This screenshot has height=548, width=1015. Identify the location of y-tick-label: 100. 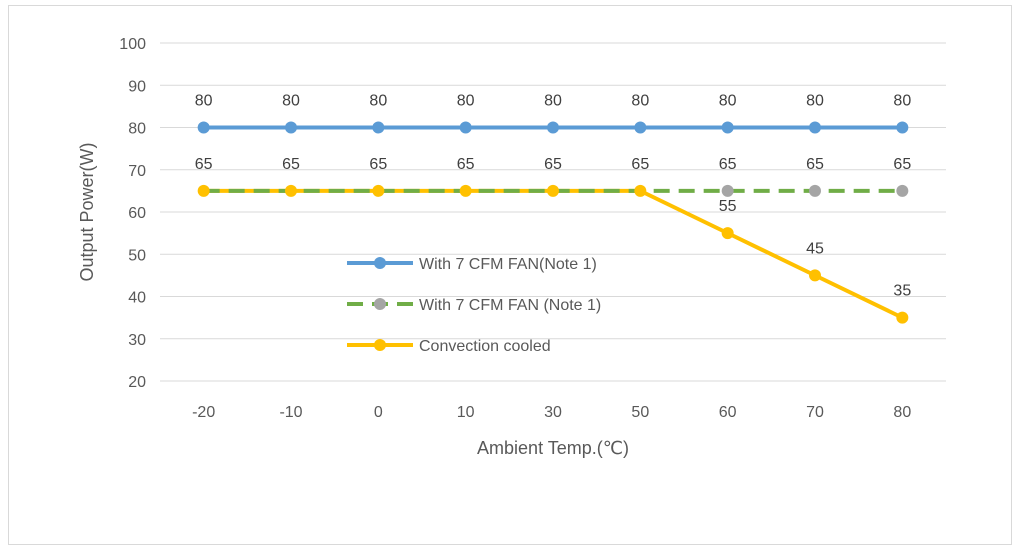
(132, 44).